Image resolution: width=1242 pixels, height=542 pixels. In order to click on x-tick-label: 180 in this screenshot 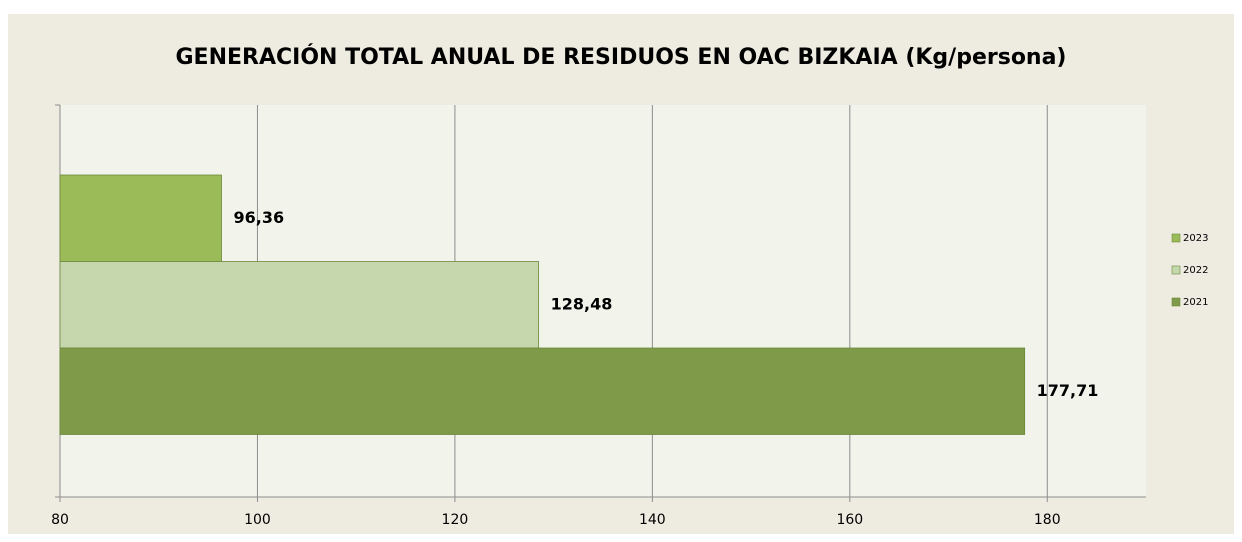, I will do `click(1047, 520)`.